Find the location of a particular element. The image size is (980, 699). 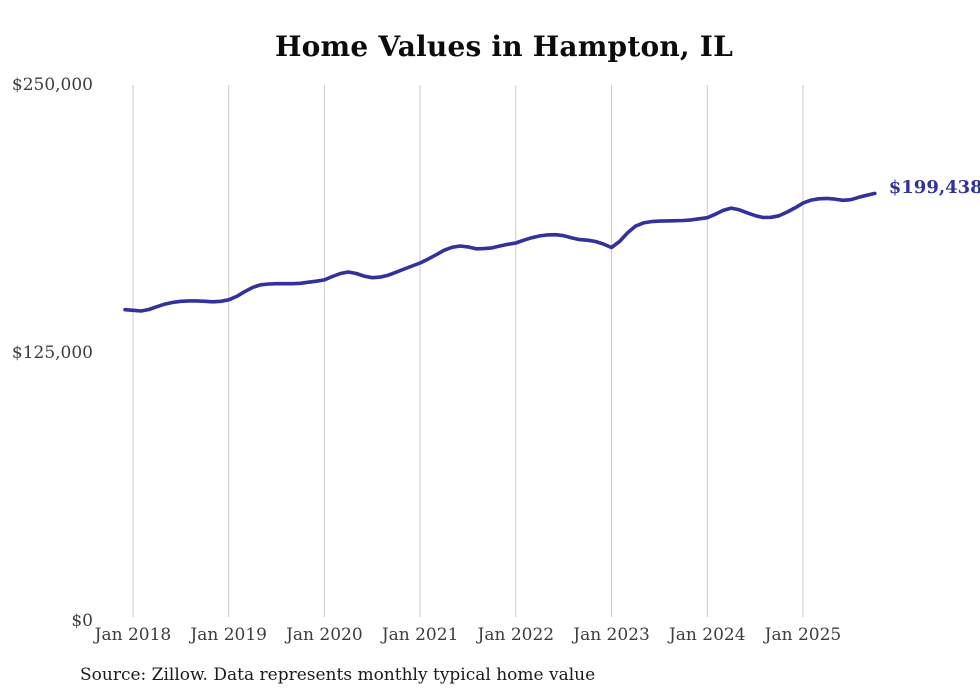

x-axis-label: Jan 2025 is located at coordinates (803, 635).